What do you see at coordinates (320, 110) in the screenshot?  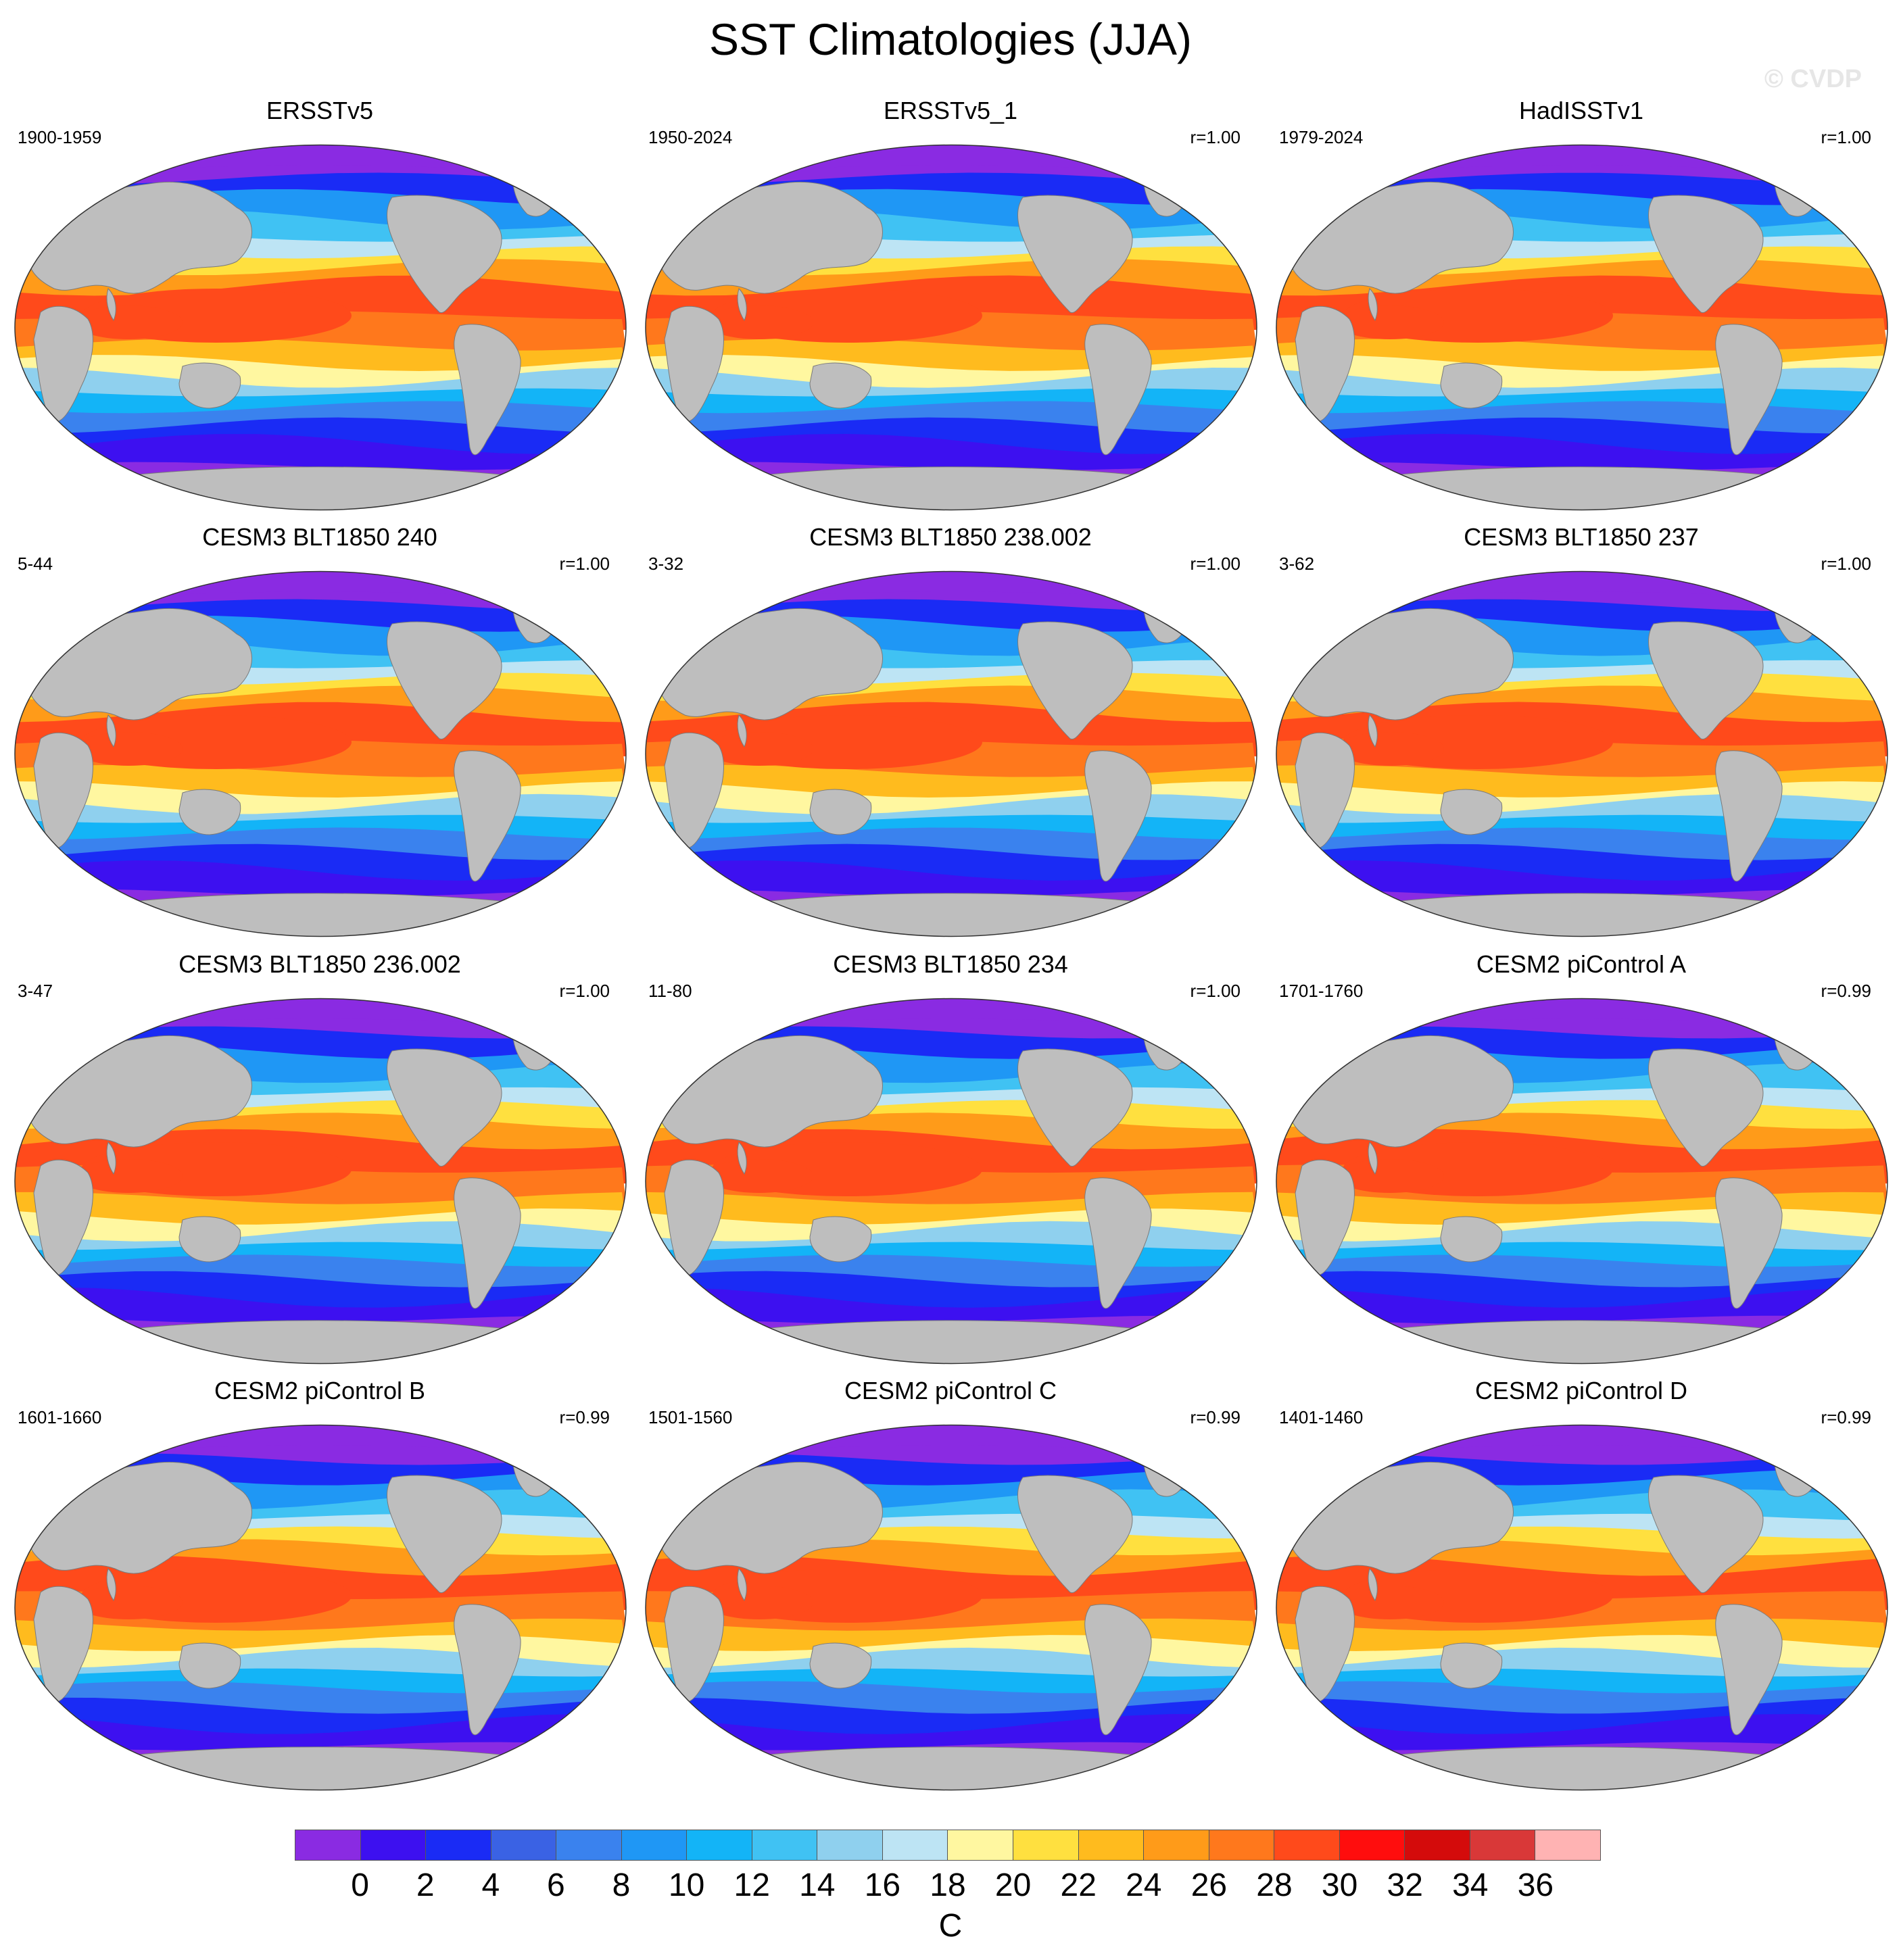 I see `panel-title: ERSSTv5` at bounding box center [320, 110].